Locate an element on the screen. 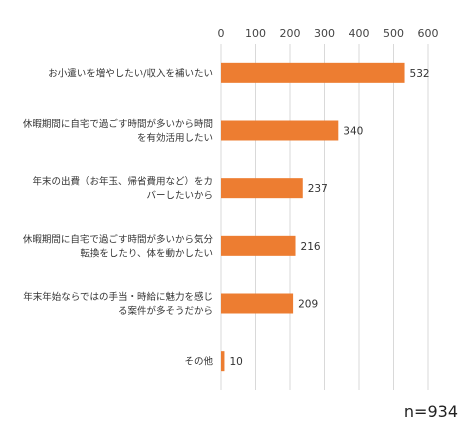  data-label-3: 216 is located at coordinates (311, 247).